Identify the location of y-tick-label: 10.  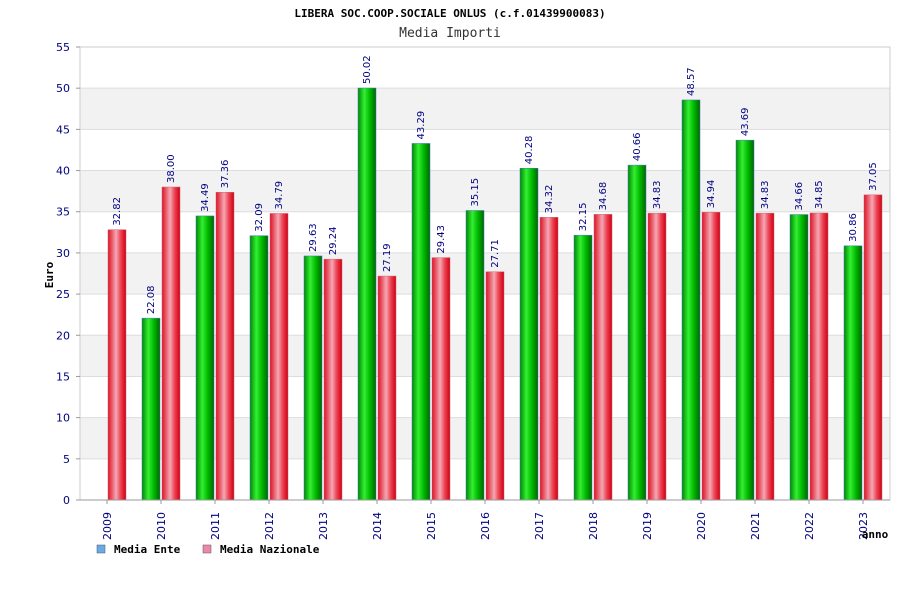
(63, 418).